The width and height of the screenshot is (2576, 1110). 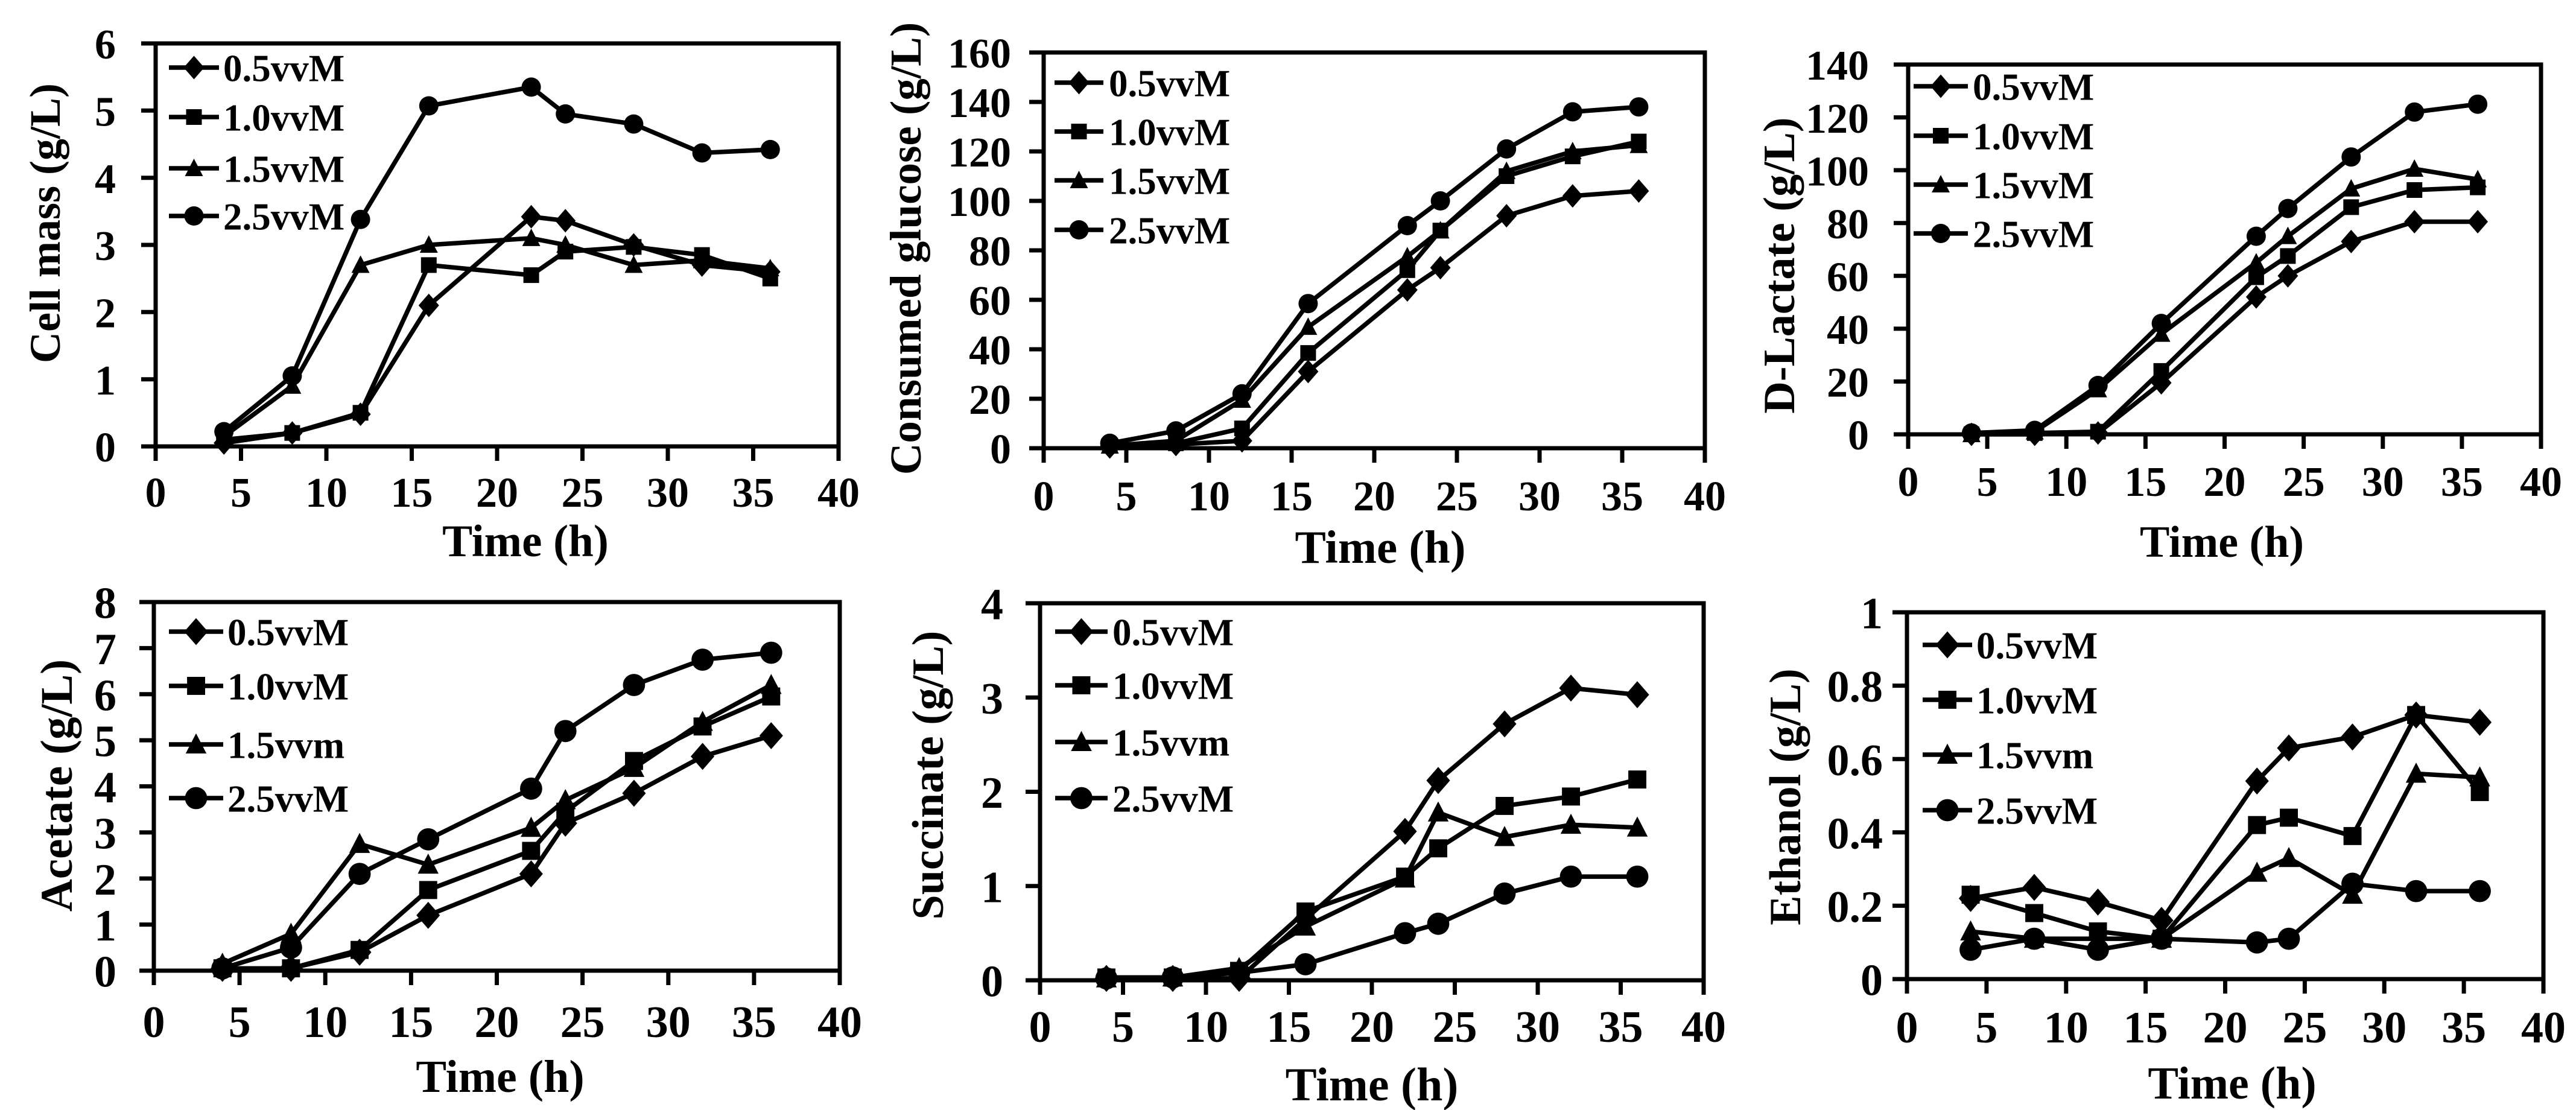 I want to click on svg-text: Succinate (g/L), so click(x=929, y=775).